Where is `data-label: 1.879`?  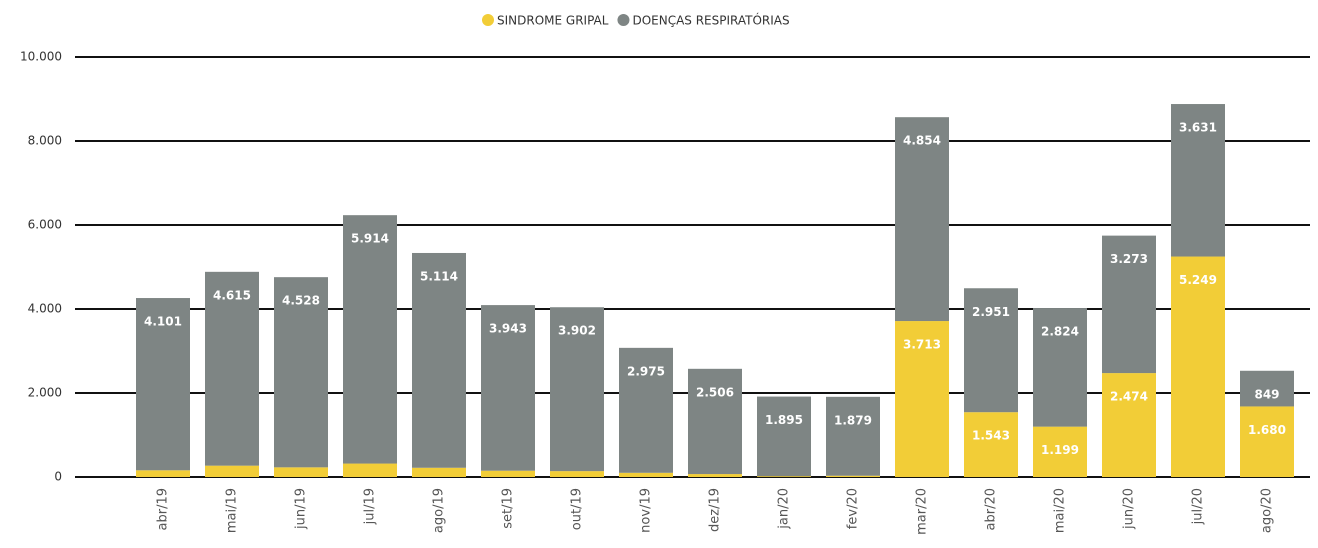
data-label: 1.879 is located at coordinates (853, 420).